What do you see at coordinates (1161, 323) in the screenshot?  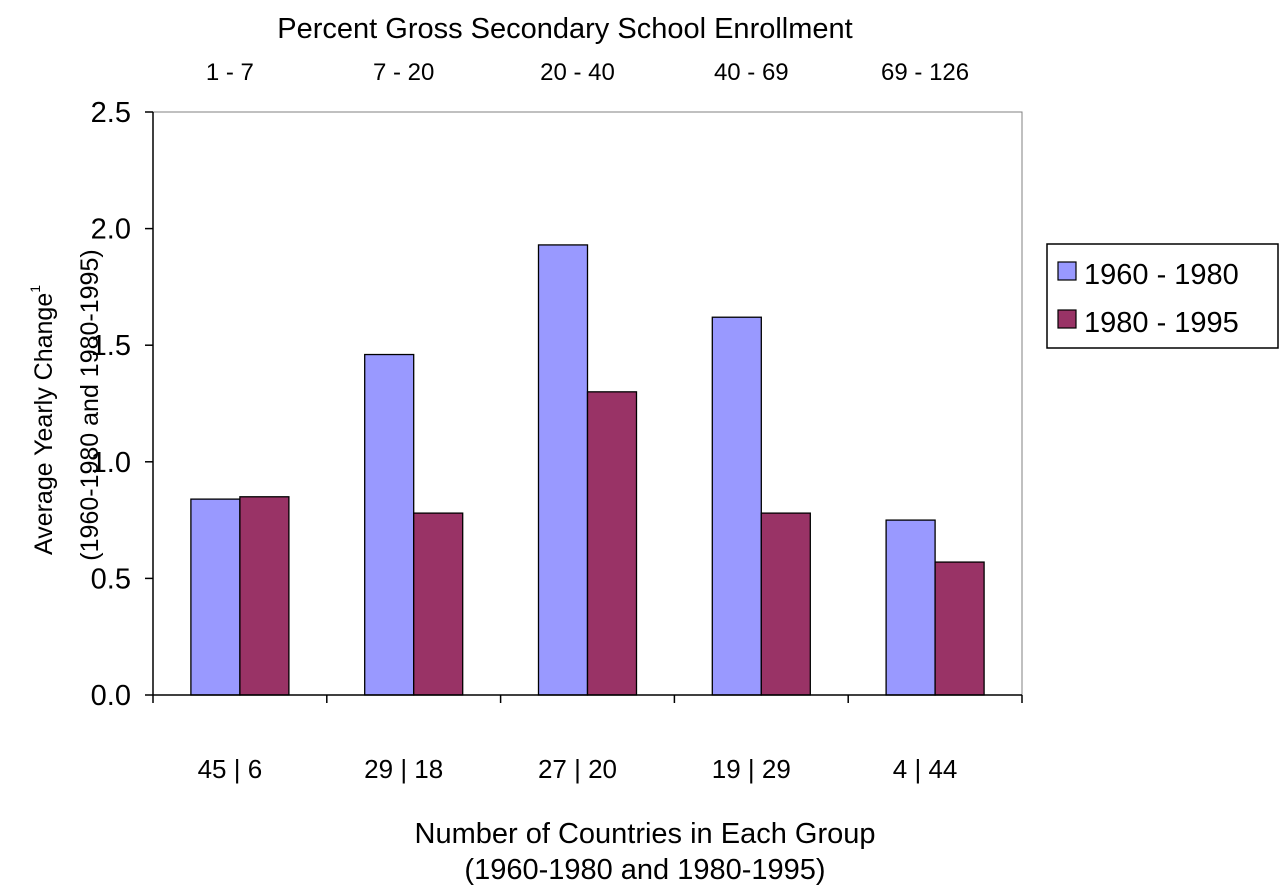 I see `legend-label-2: 1980 - 1995` at bounding box center [1161, 323].